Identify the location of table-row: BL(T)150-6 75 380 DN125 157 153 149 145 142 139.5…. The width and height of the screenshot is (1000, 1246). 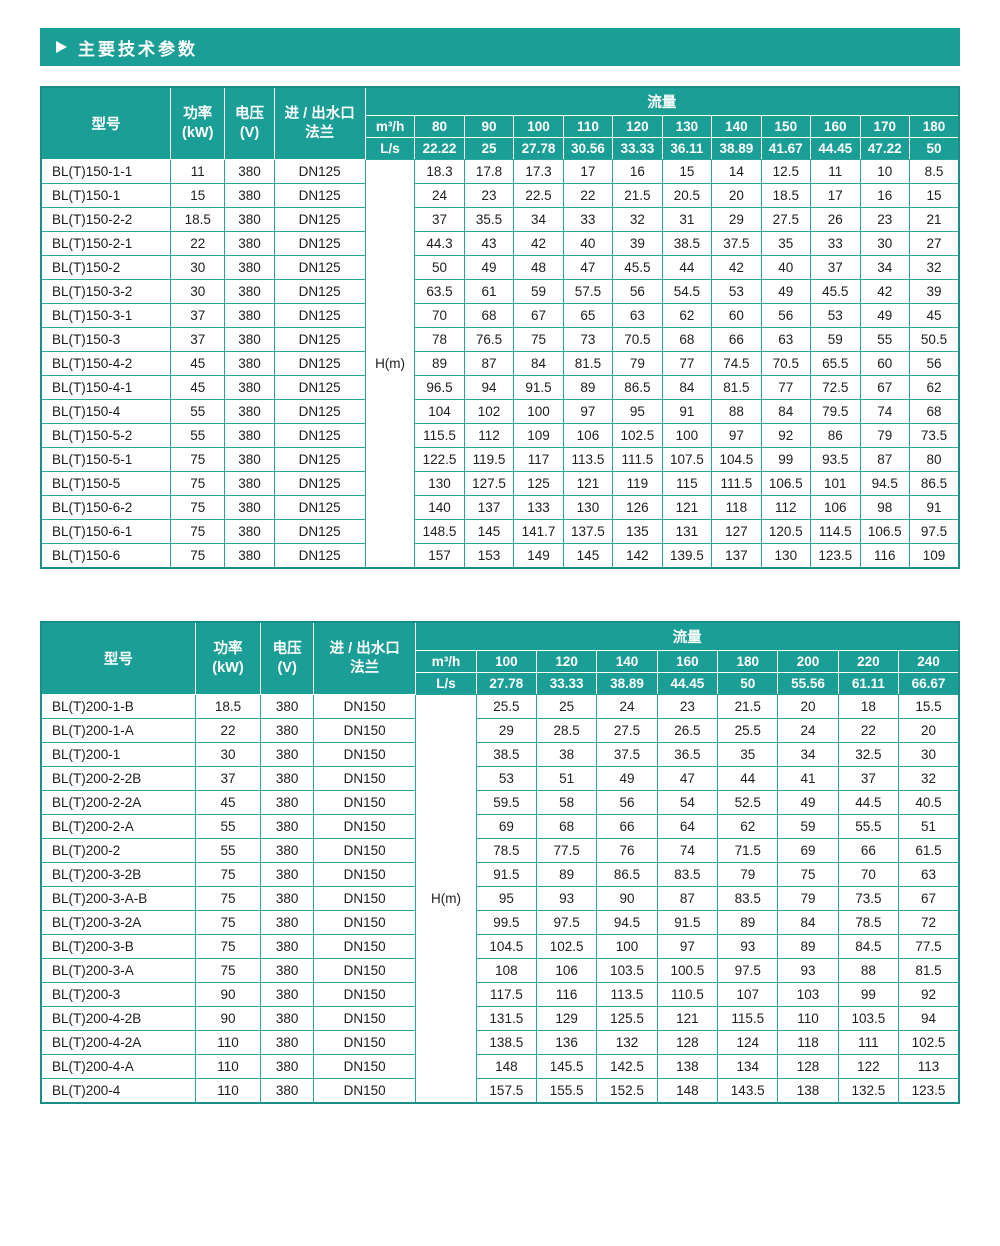
(500, 556).